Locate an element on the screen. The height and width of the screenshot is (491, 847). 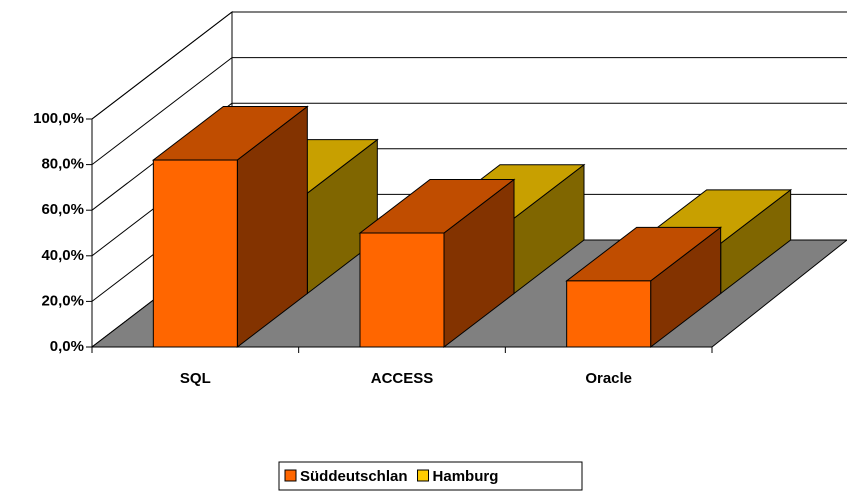
y-tick-label: 100,0% is located at coordinates (58, 118).